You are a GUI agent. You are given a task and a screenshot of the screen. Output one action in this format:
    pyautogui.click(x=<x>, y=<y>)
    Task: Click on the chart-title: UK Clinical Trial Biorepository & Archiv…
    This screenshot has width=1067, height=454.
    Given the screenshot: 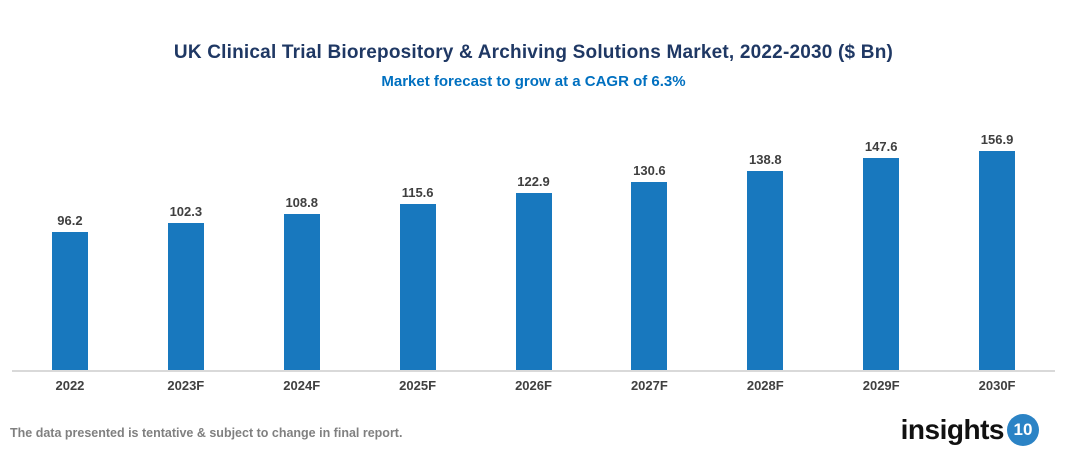 What is the action you would take?
    pyautogui.click(x=533, y=52)
    